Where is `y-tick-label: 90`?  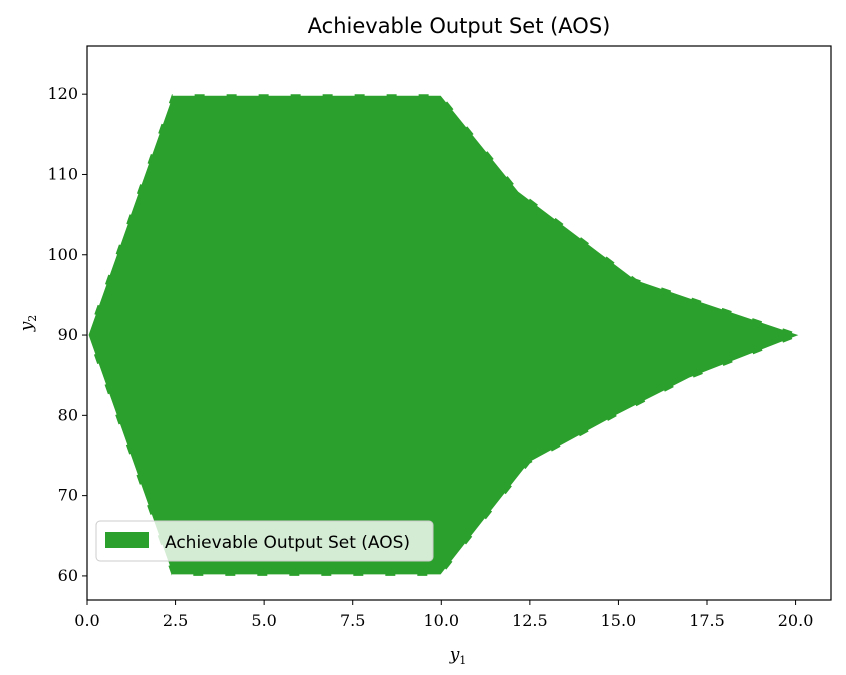
y-tick-label: 90 is located at coordinates (68, 334).